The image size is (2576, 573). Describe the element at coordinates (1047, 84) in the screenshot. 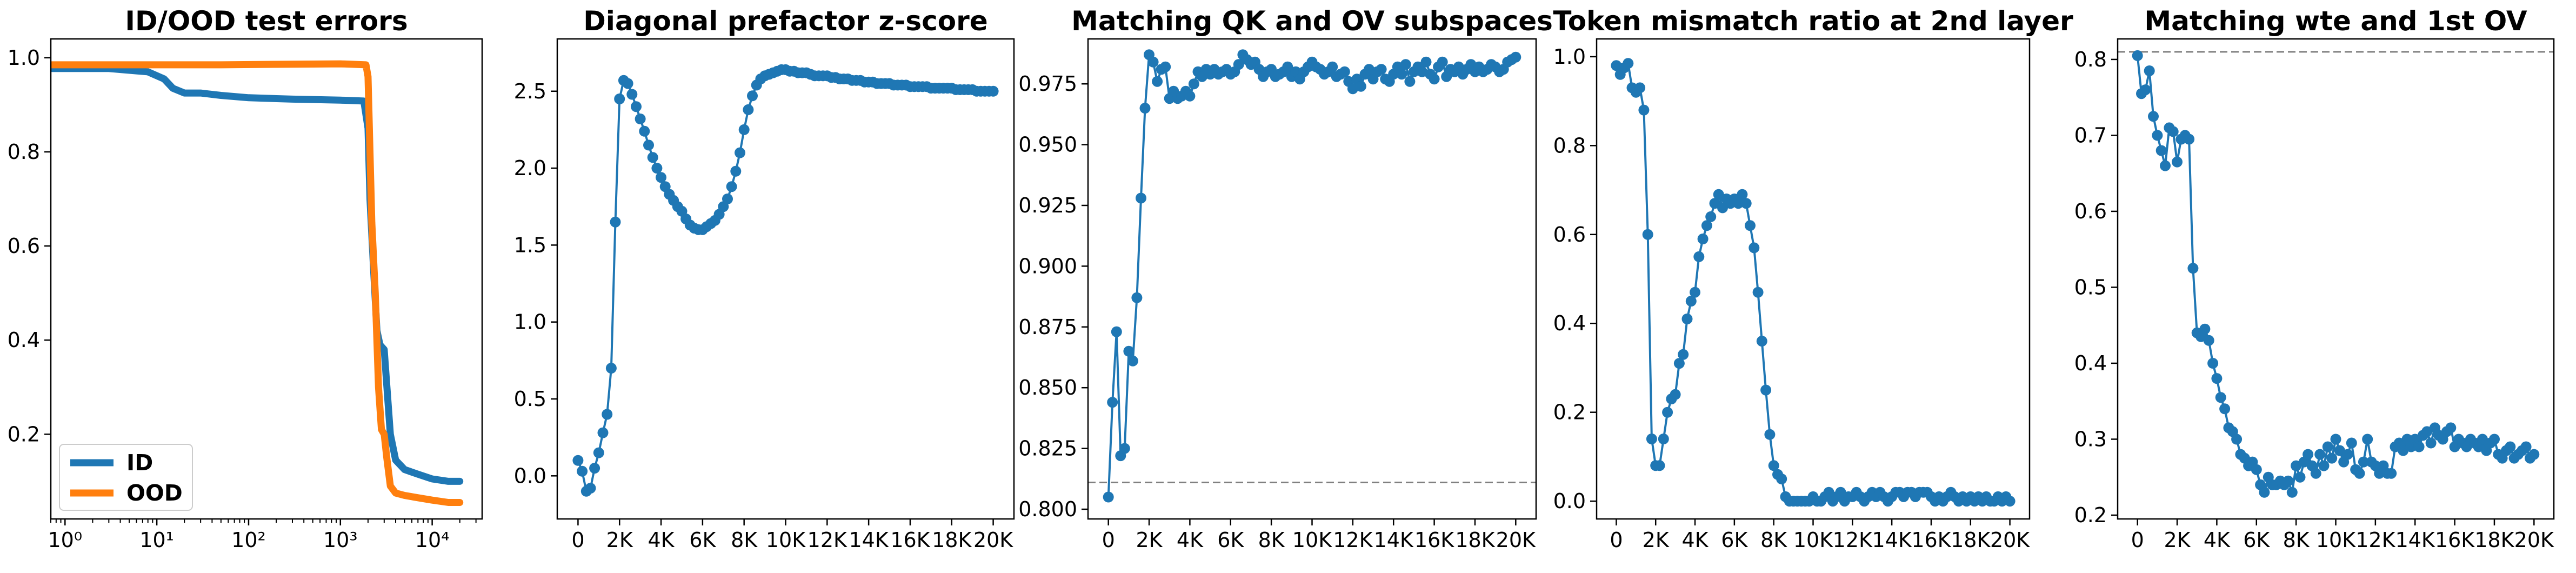

I see `y-tick-label: 0.975` at that location.